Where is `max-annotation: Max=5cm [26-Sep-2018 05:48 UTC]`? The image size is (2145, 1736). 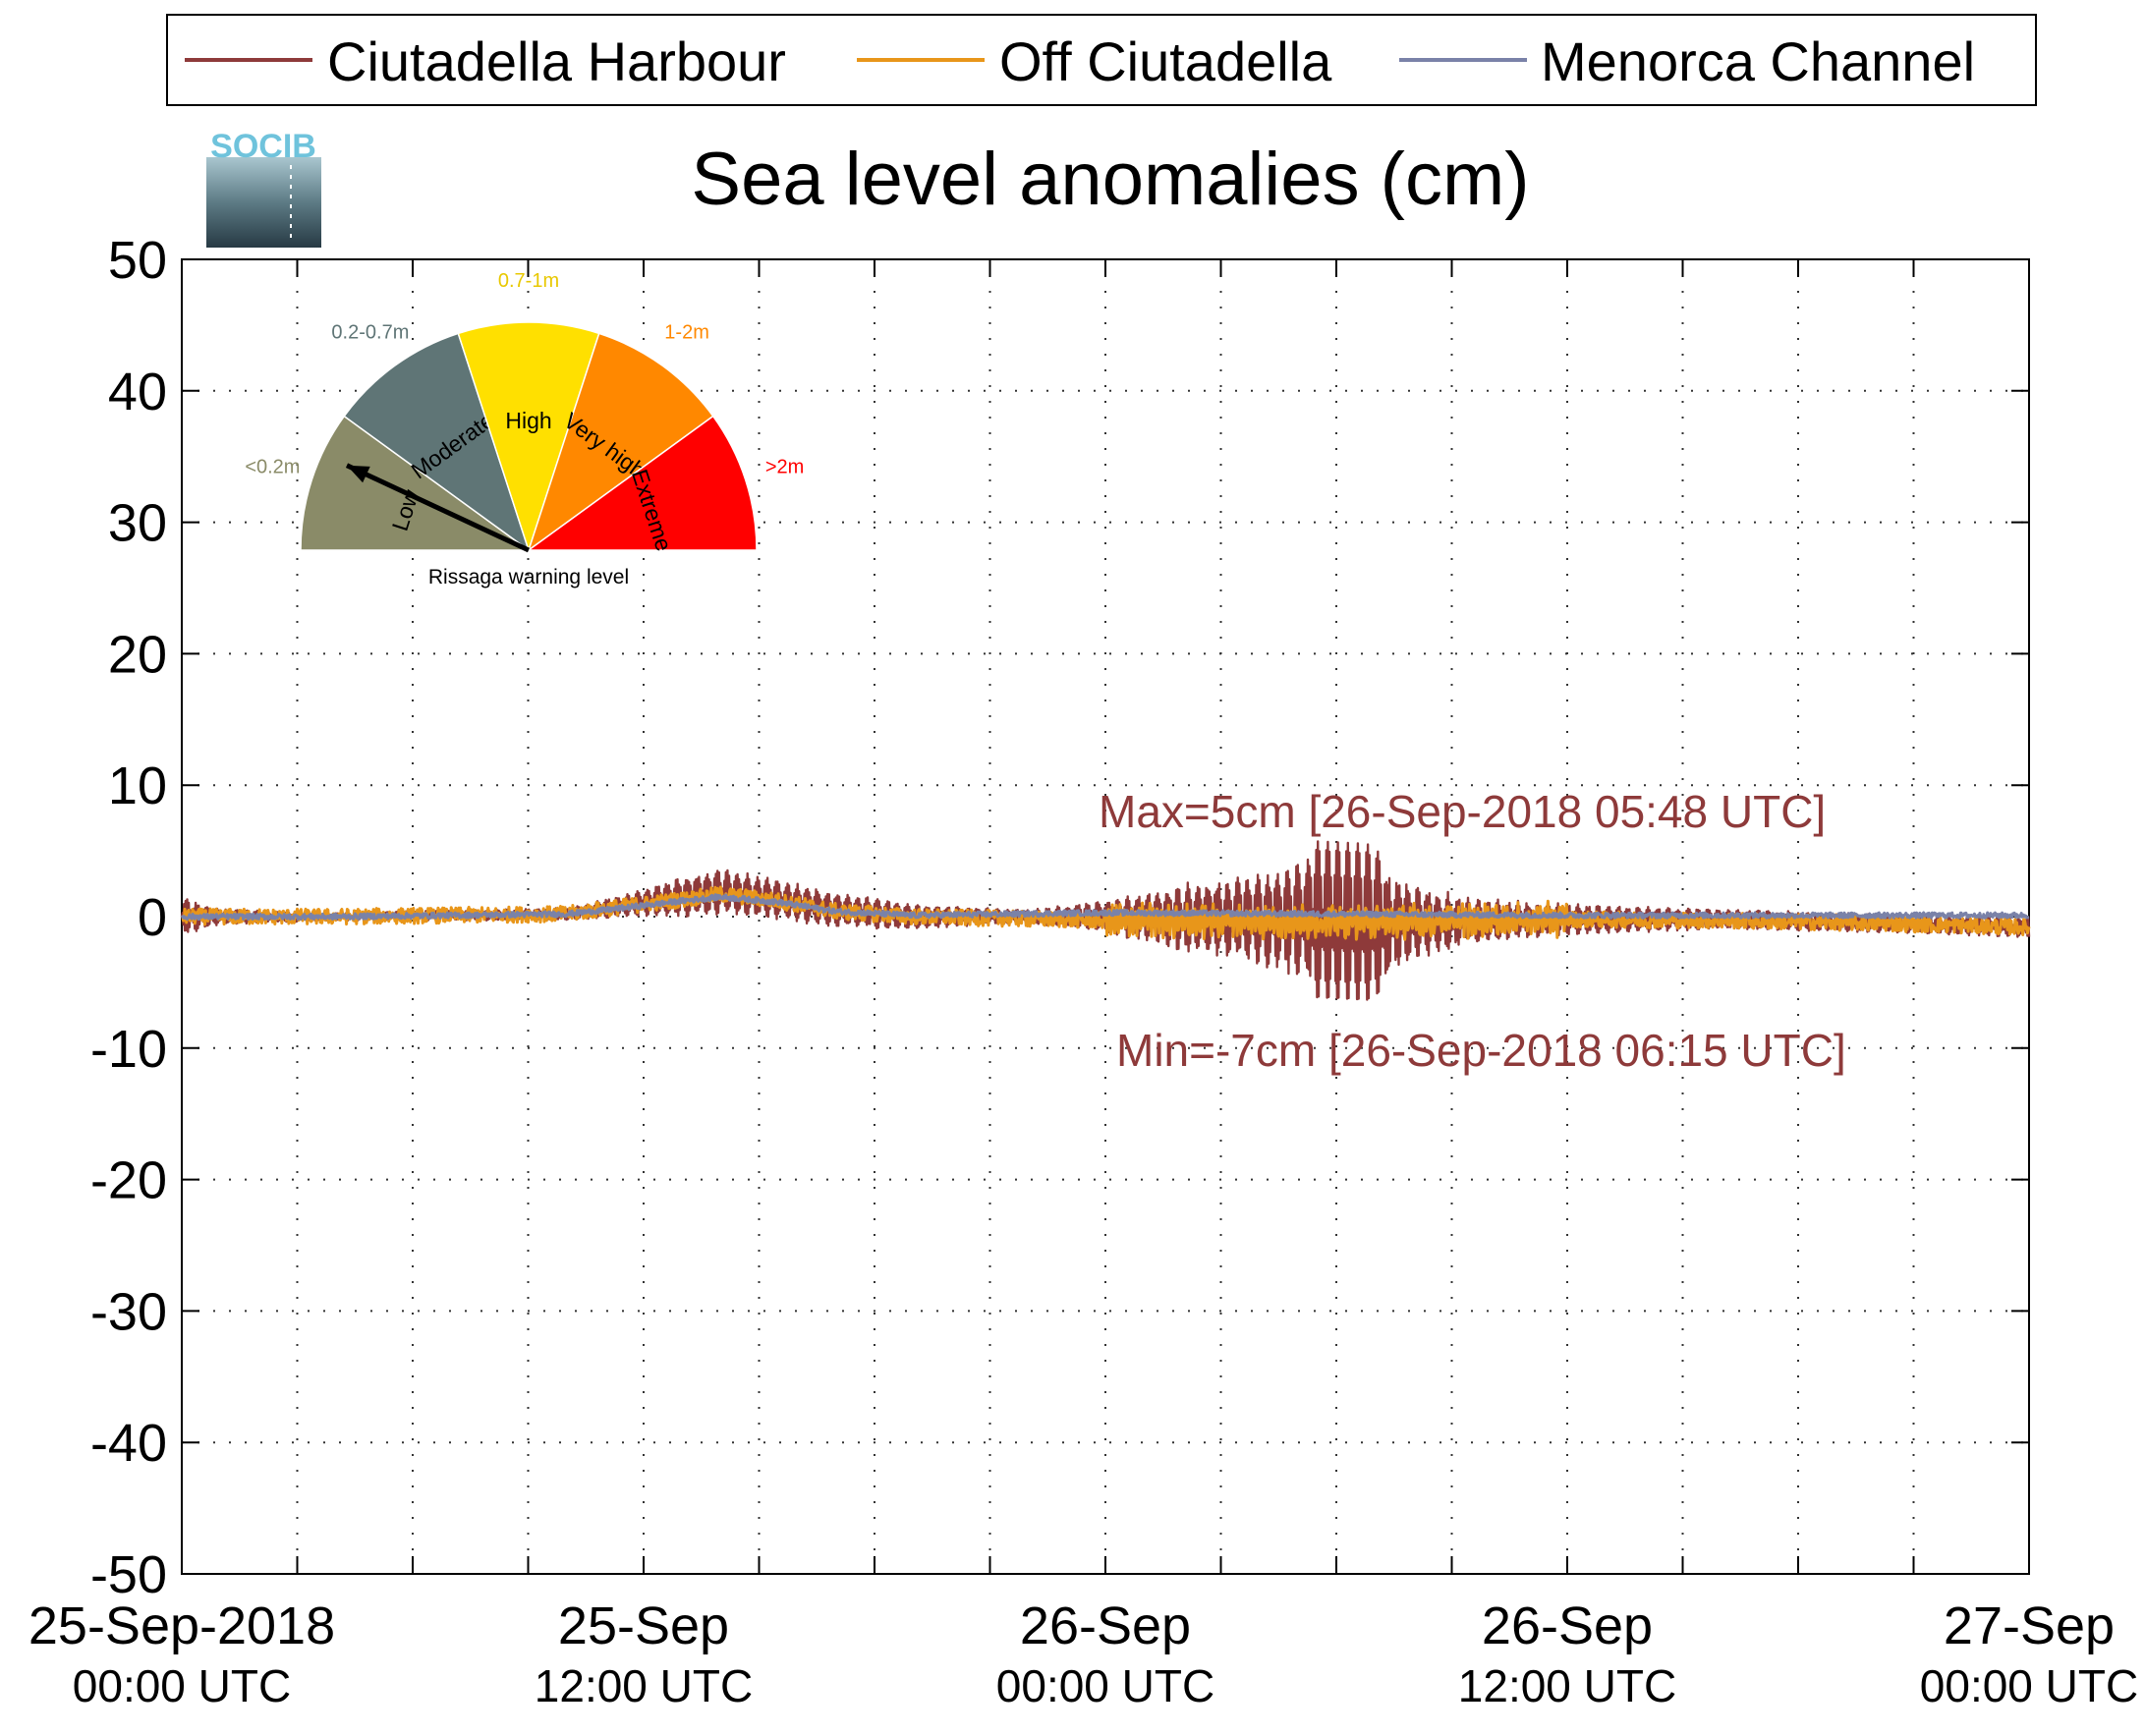
max-annotation: Max=5cm [26-Sep-2018 05:48 UTC] is located at coordinates (1462, 811).